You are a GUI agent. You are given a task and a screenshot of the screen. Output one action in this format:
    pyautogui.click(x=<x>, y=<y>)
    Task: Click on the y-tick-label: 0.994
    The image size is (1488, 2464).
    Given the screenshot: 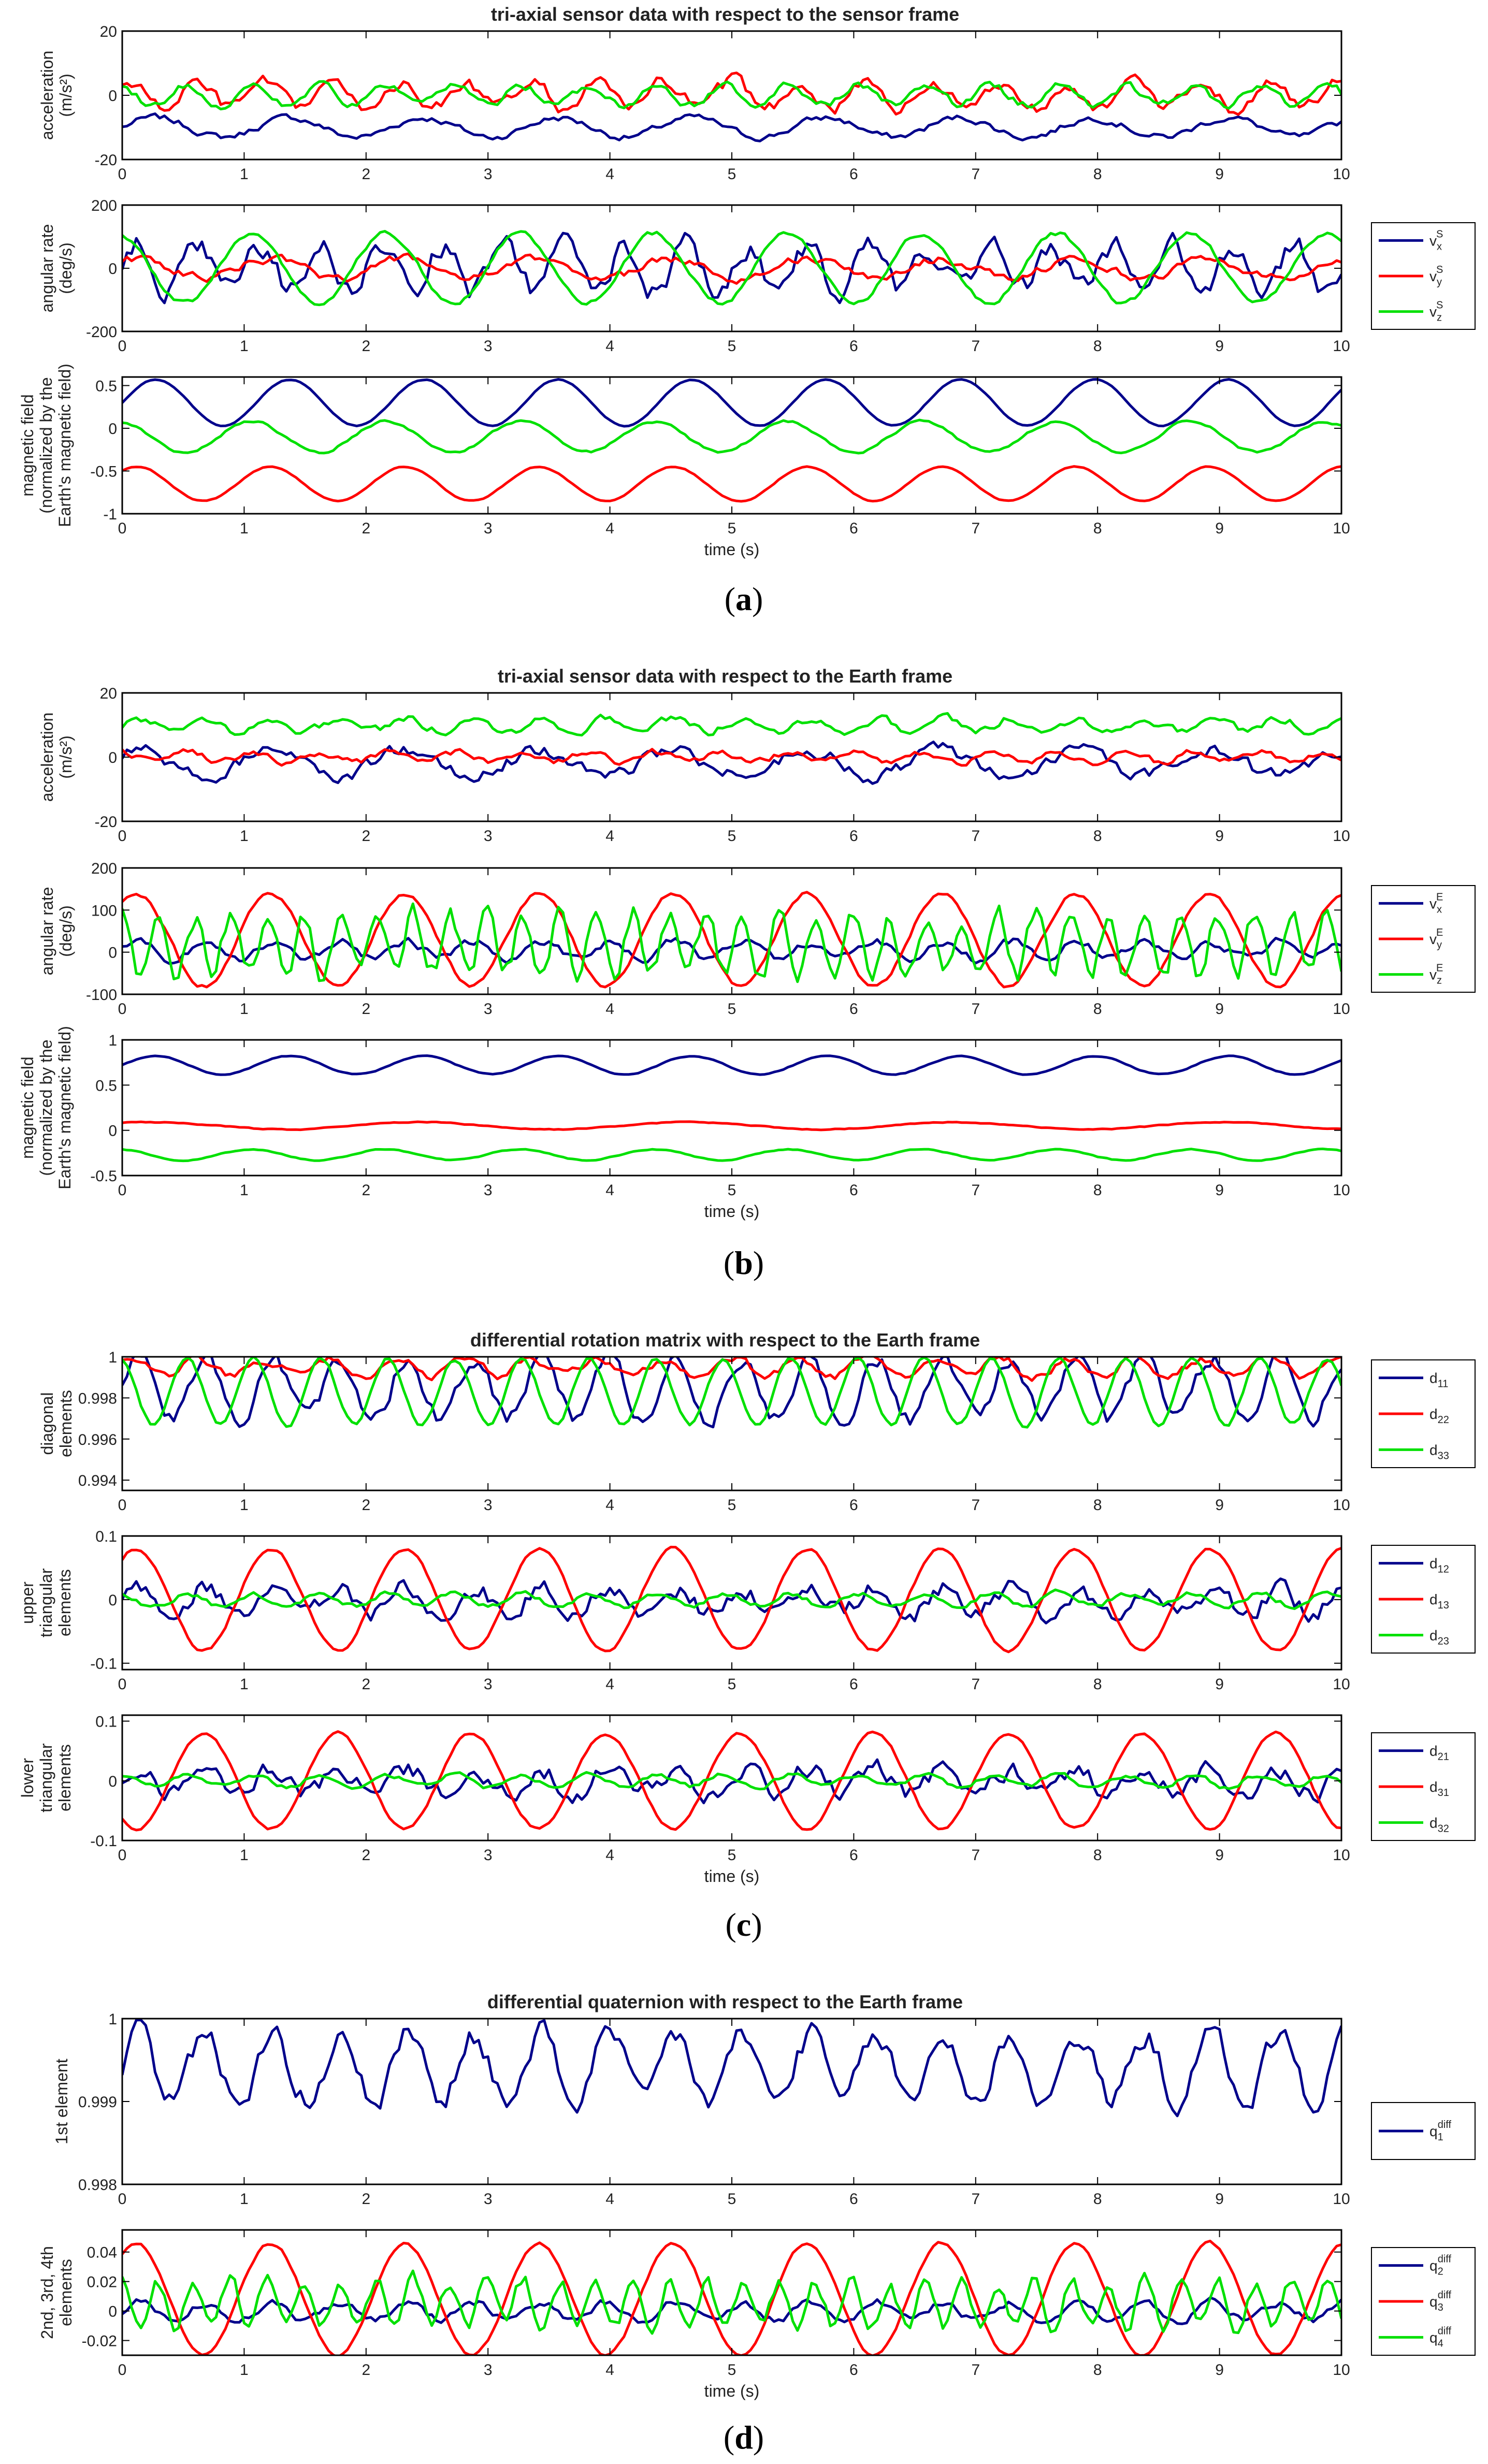 What is the action you would take?
    pyautogui.click(x=97, y=1480)
    